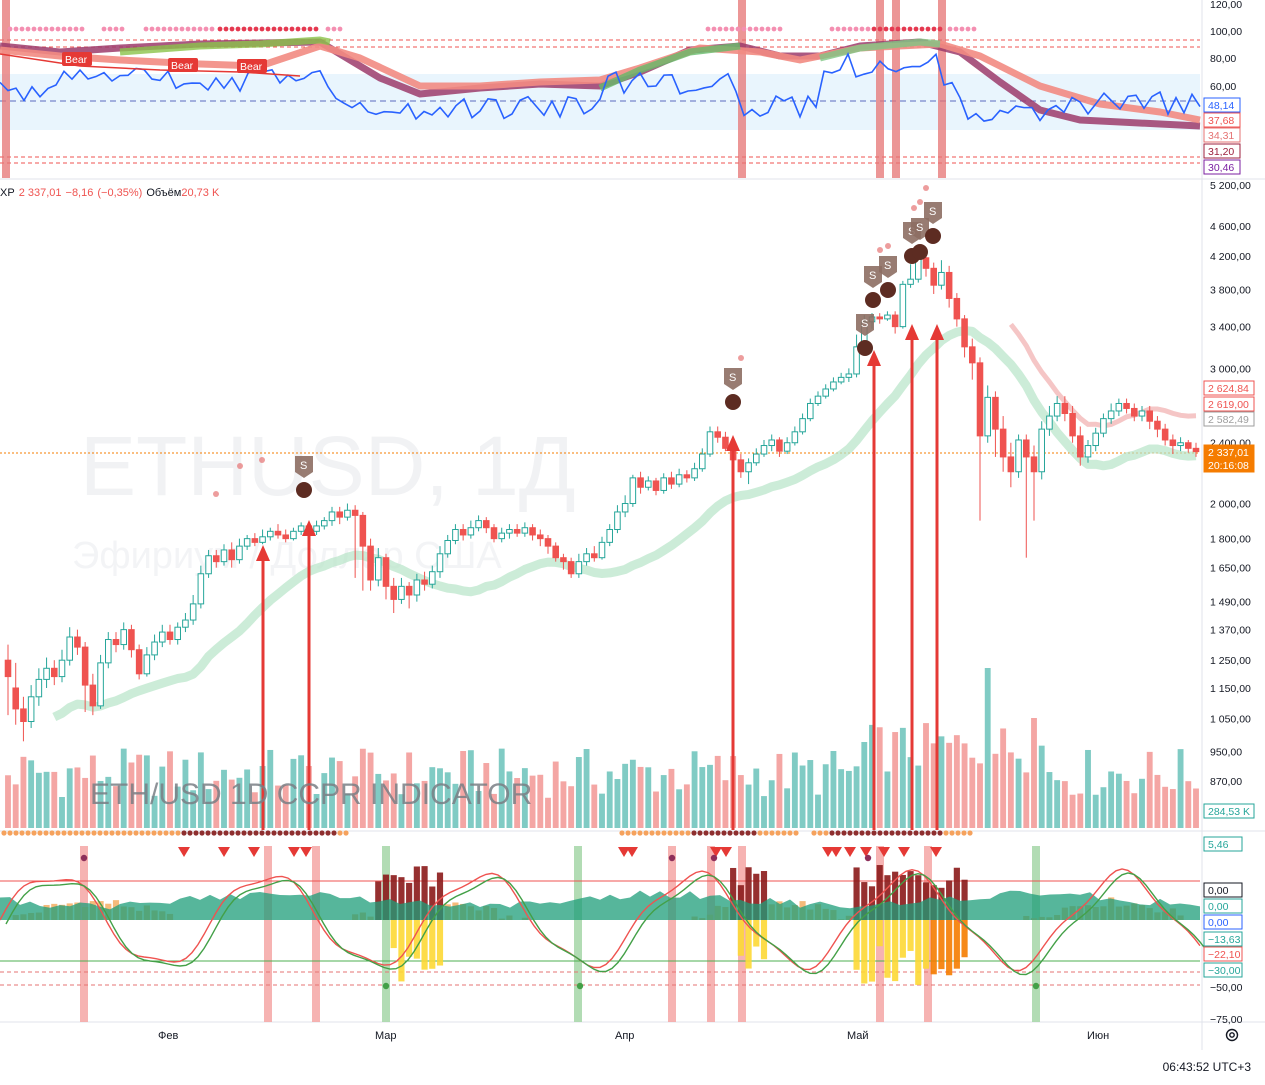 Image resolution: width=1265 pixels, height=1085 pixels. What do you see at coordinates (606, 924) in the screenshot?
I see `wave-line-green` at bounding box center [606, 924].